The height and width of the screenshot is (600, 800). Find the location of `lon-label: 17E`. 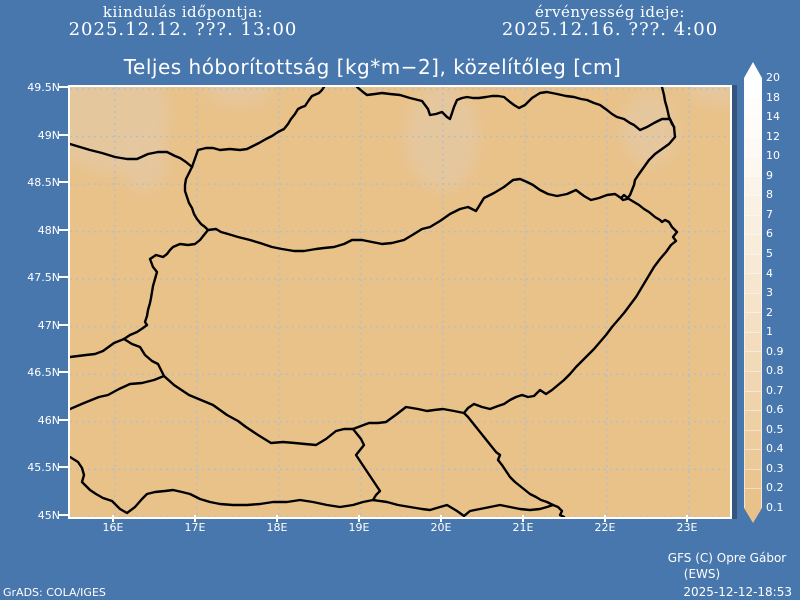

lon-label: 17E is located at coordinates (195, 527).